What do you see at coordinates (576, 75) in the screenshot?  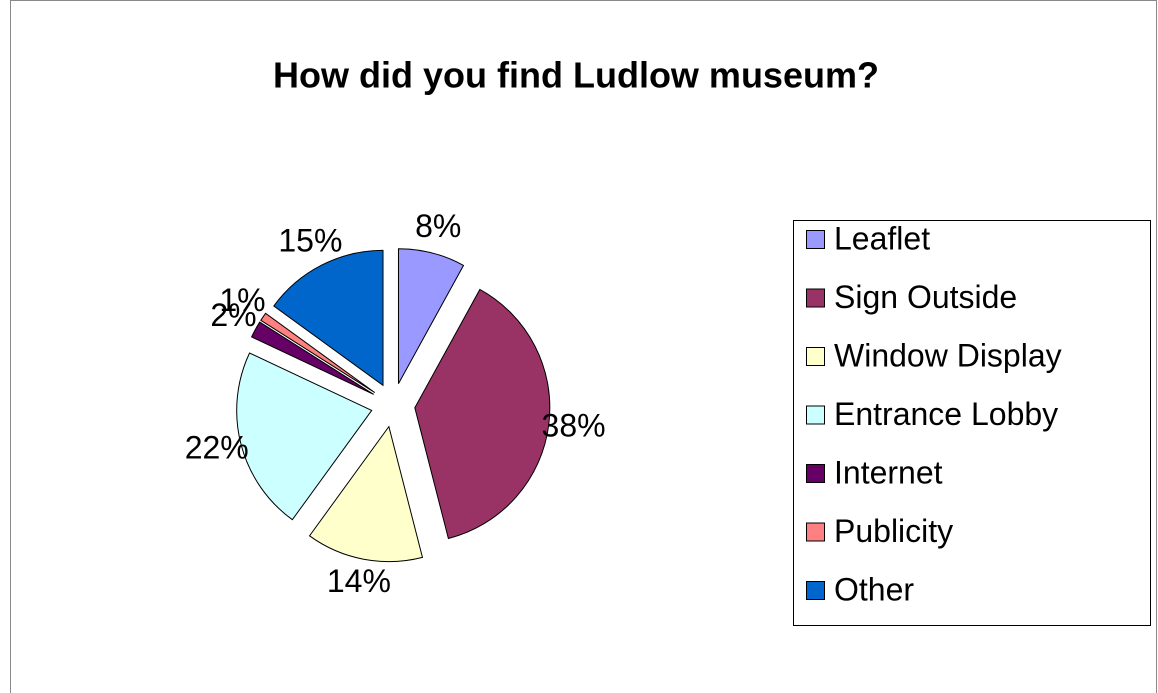 I see `chart-title: How did you find Ludlow museum?` at bounding box center [576, 75].